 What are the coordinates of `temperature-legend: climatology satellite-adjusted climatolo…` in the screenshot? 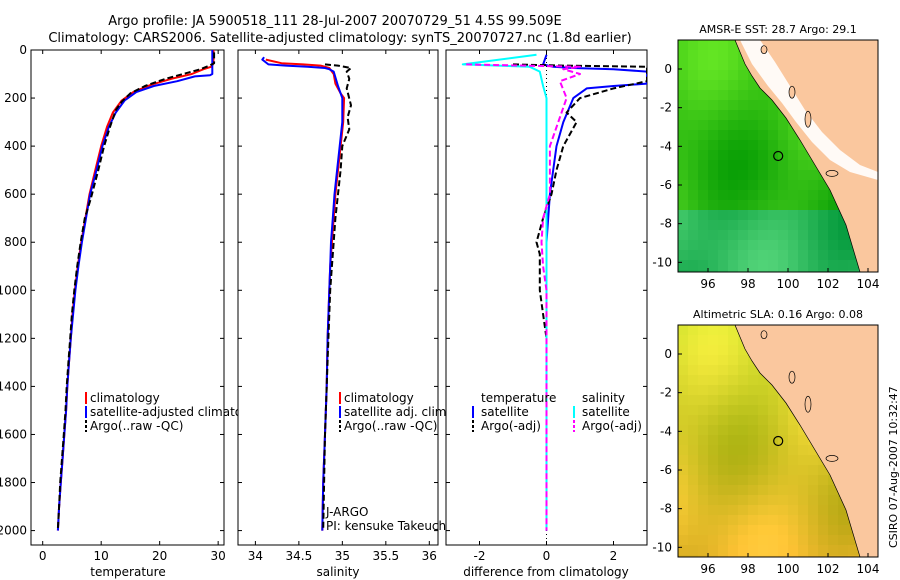 It's located at (176, 412).